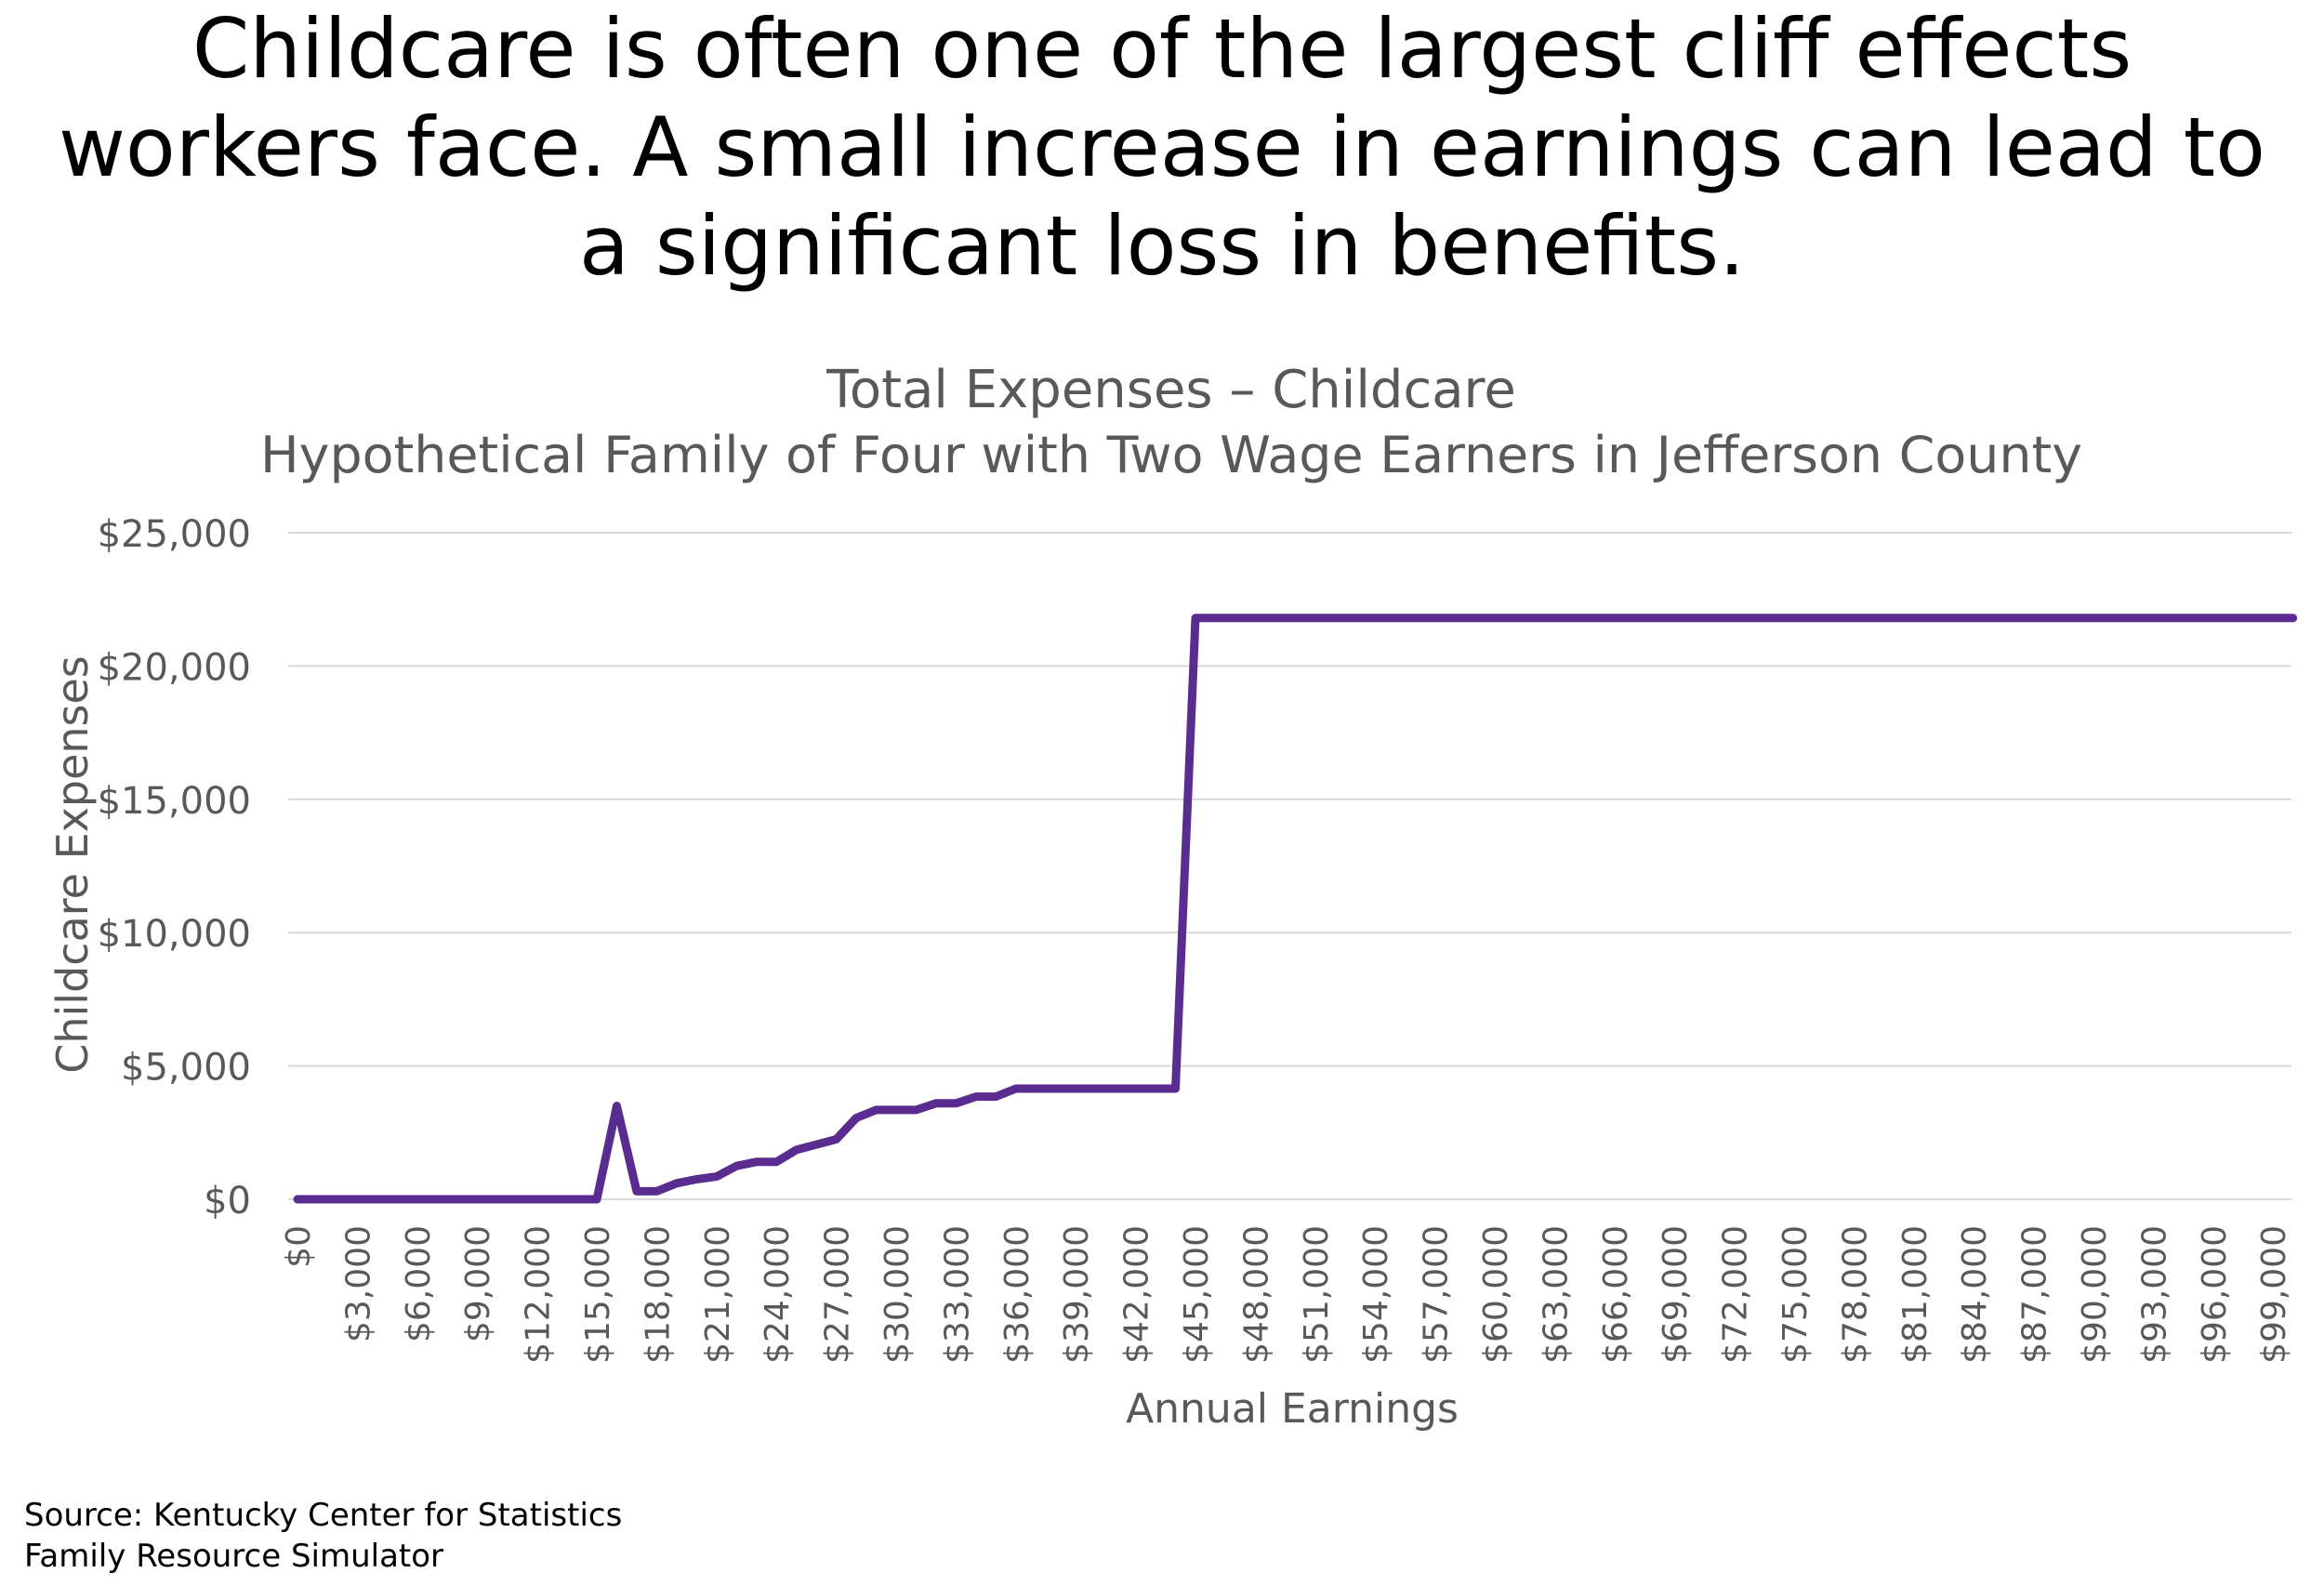  What do you see at coordinates (1496, 1294) in the screenshot?
I see `x-tick-label: $60,000` at bounding box center [1496, 1294].